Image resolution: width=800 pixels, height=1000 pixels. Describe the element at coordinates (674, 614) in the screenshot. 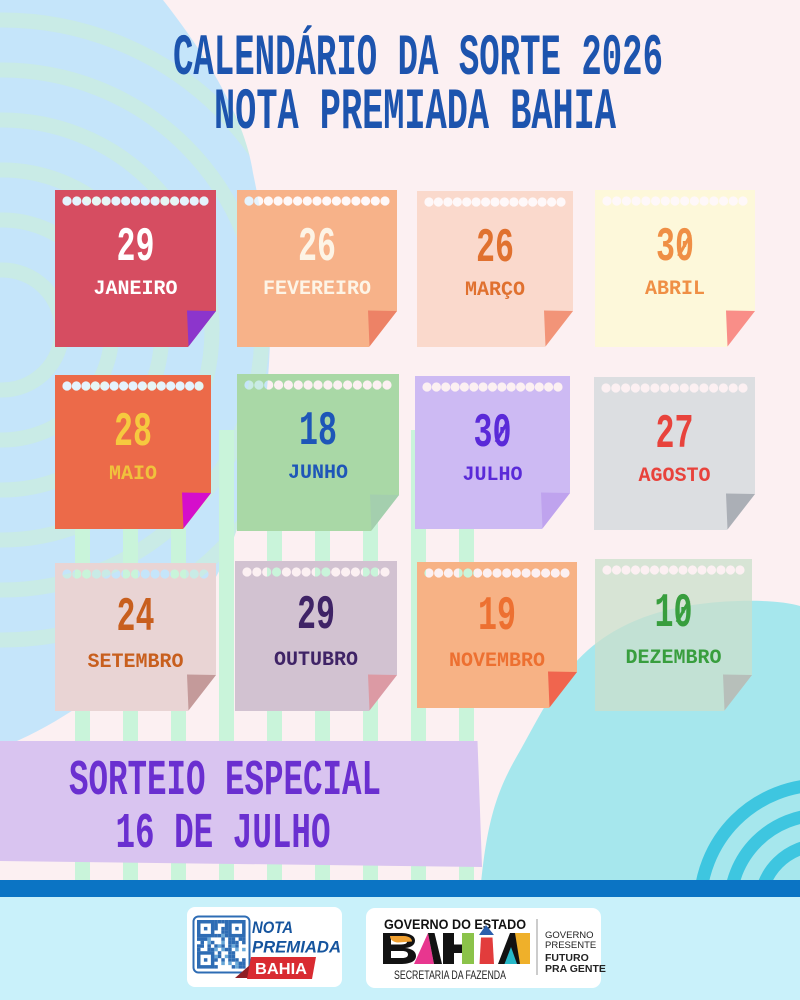

I see `svg-text: 10` at that location.